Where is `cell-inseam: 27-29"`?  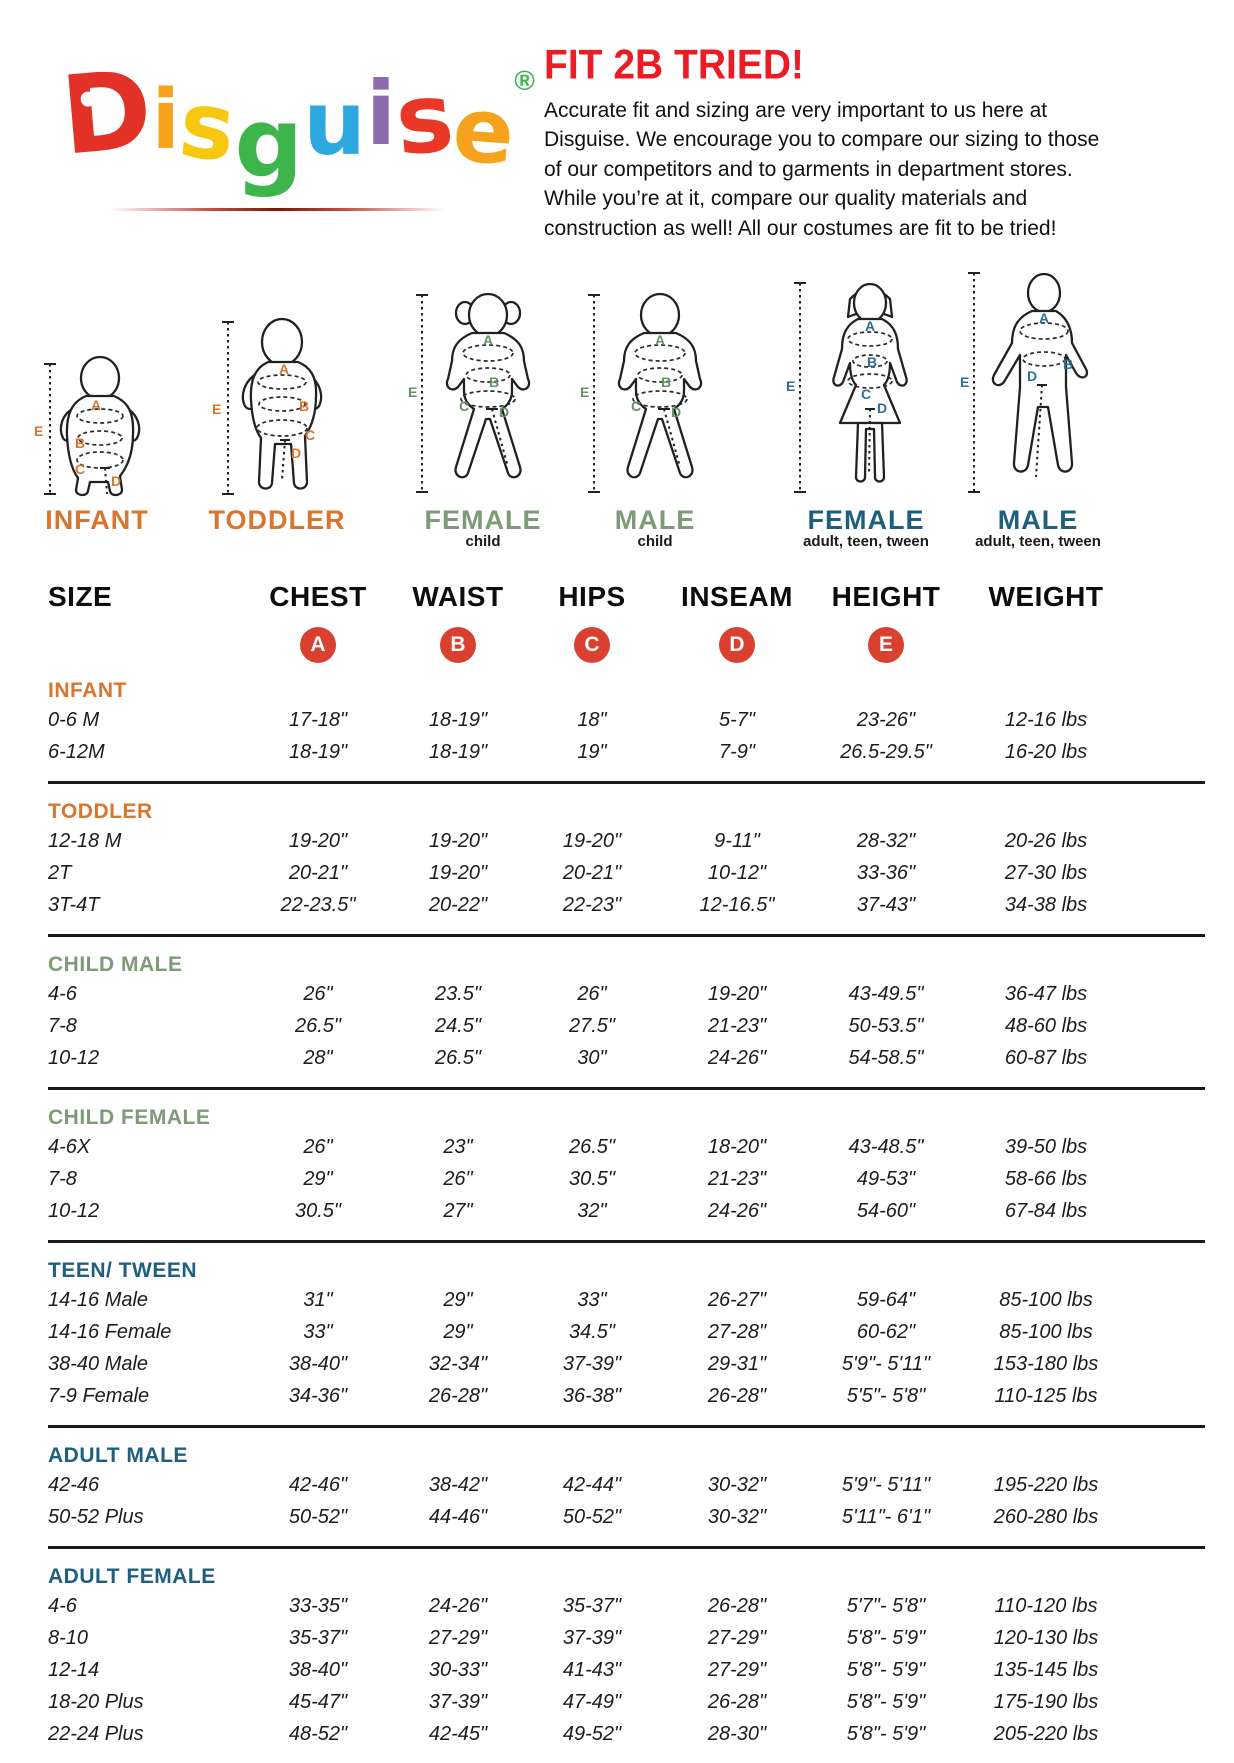
cell-inseam: 27-29" is located at coordinates (737, 1670).